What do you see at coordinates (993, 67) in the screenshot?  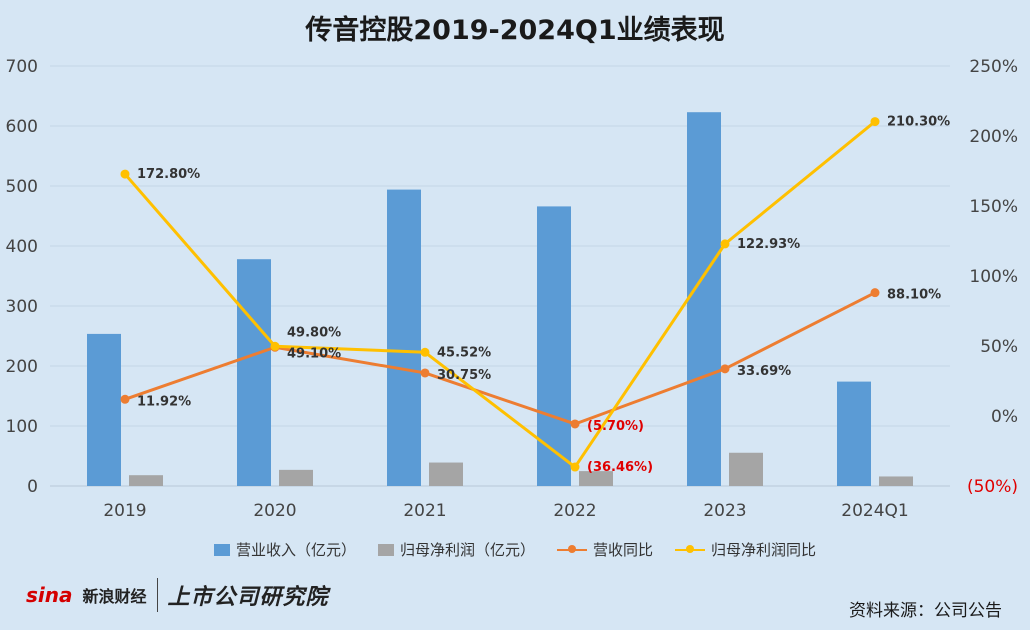 I see `right-tick-label: 250%` at bounding box center [993, 67].